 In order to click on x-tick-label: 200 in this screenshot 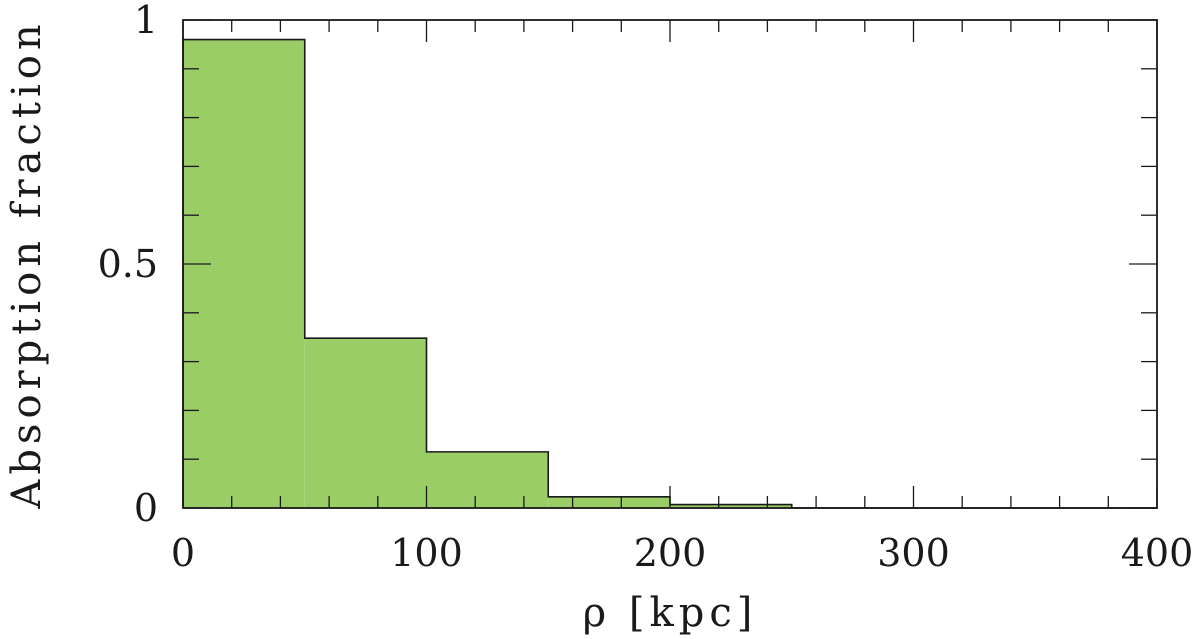, I will do `click(670, 553)`.